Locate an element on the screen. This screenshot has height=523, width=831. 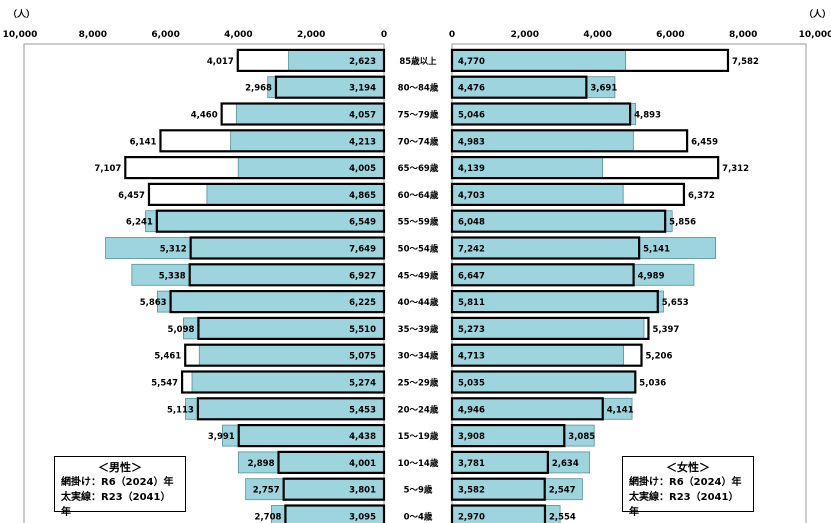
age-group-label: 65～69歳 is located at coordinates (418, 168).